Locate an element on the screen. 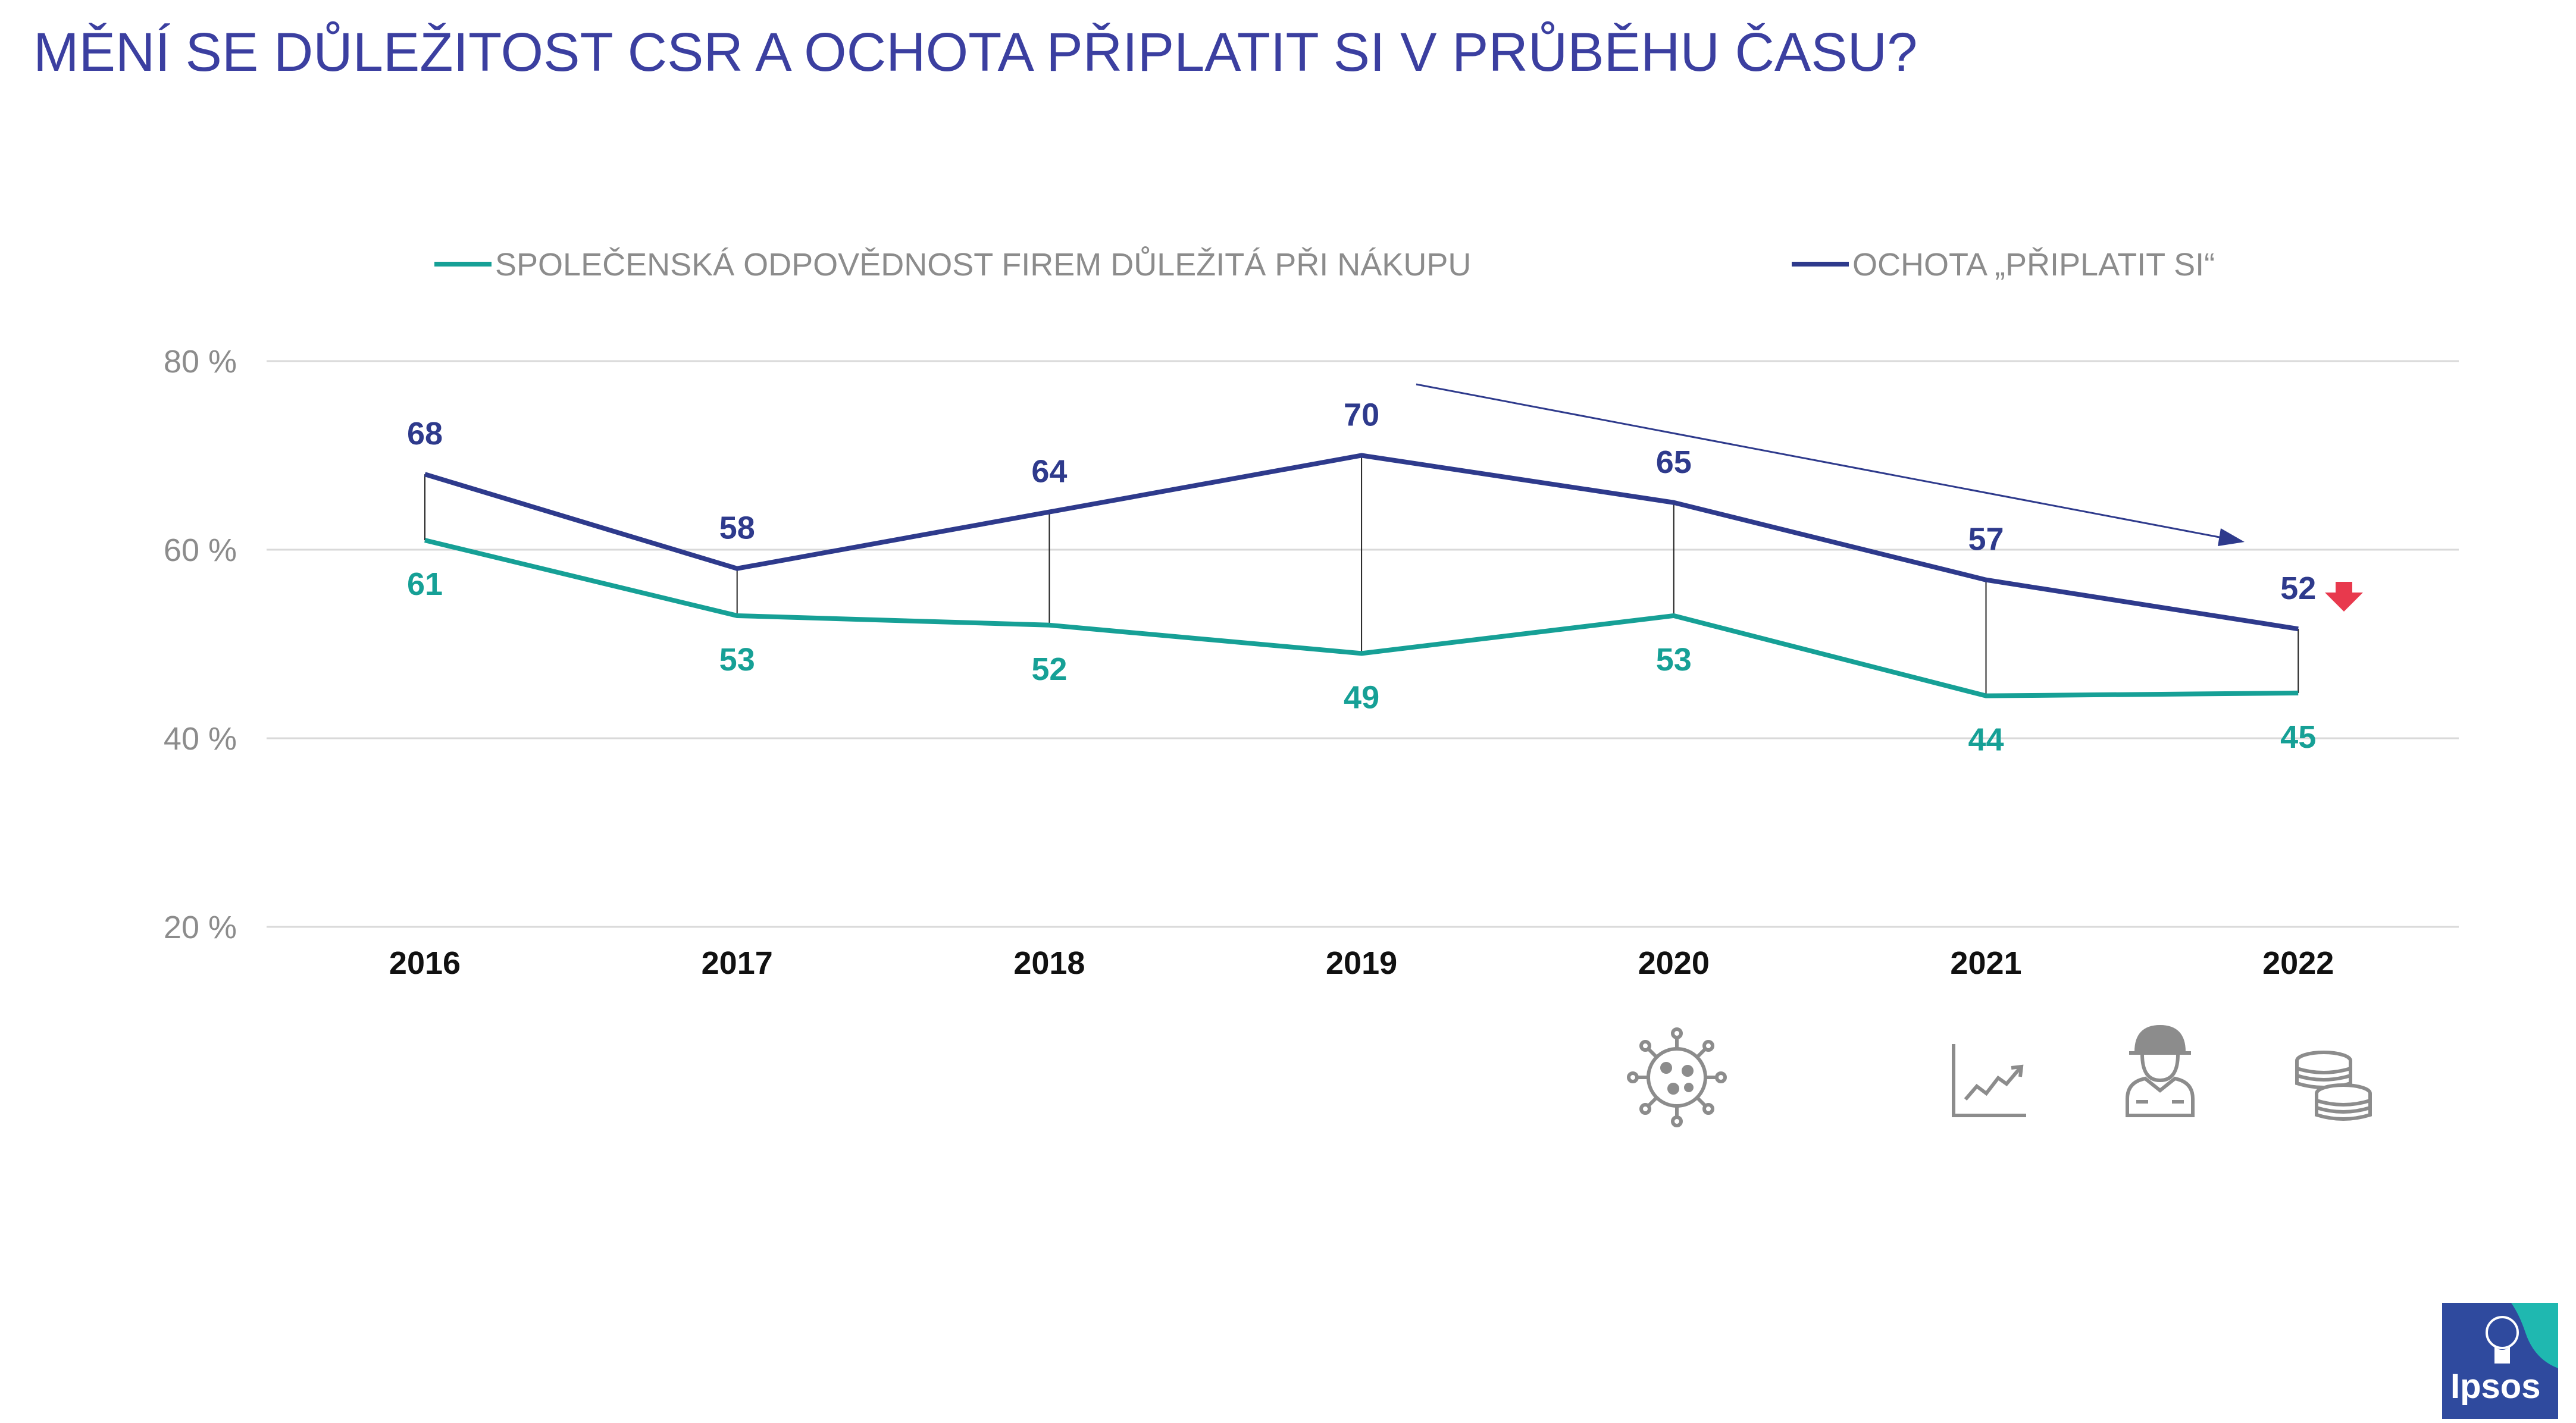  soldier-icon is located at coordinates (2160, 1070).